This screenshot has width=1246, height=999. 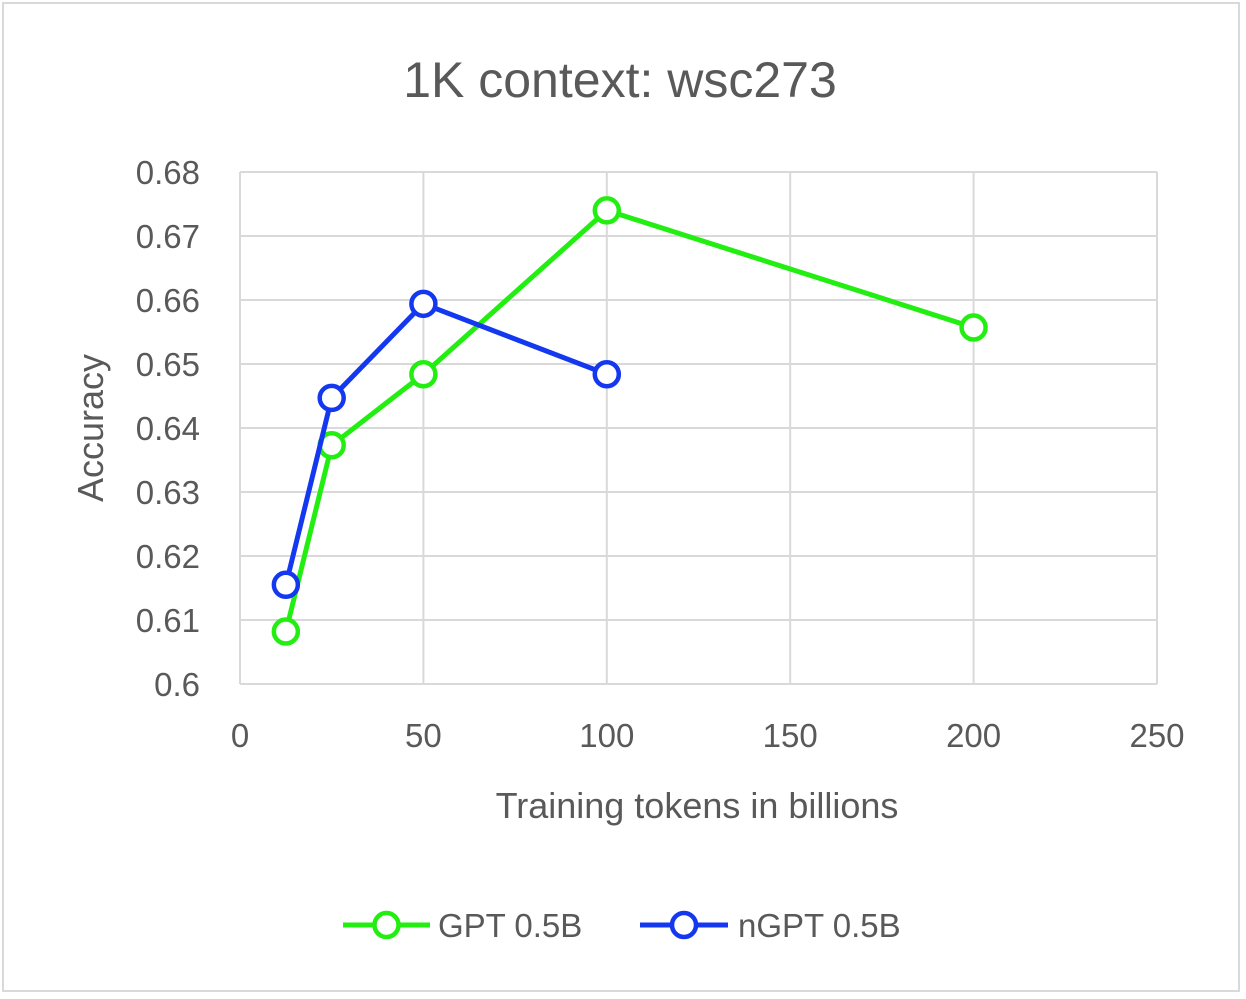 What do you see at coordinates (973, 735) in the screenshot?
I see `x-tick-label: 200` at bounding box center [973, 735].